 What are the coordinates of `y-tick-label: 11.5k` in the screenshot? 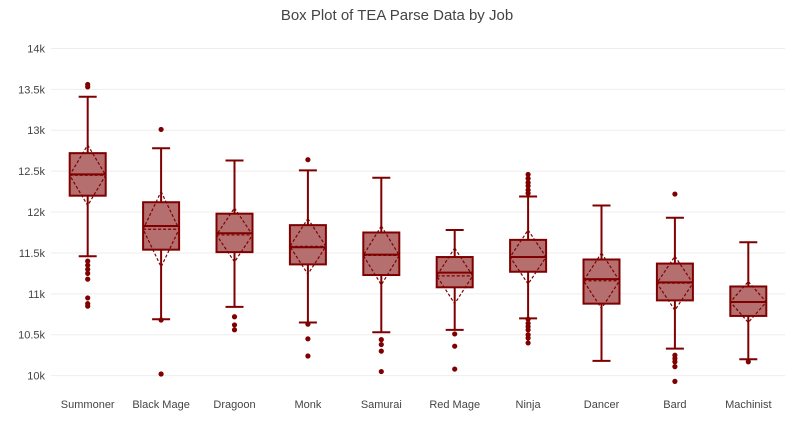 It's located at (32, 254).